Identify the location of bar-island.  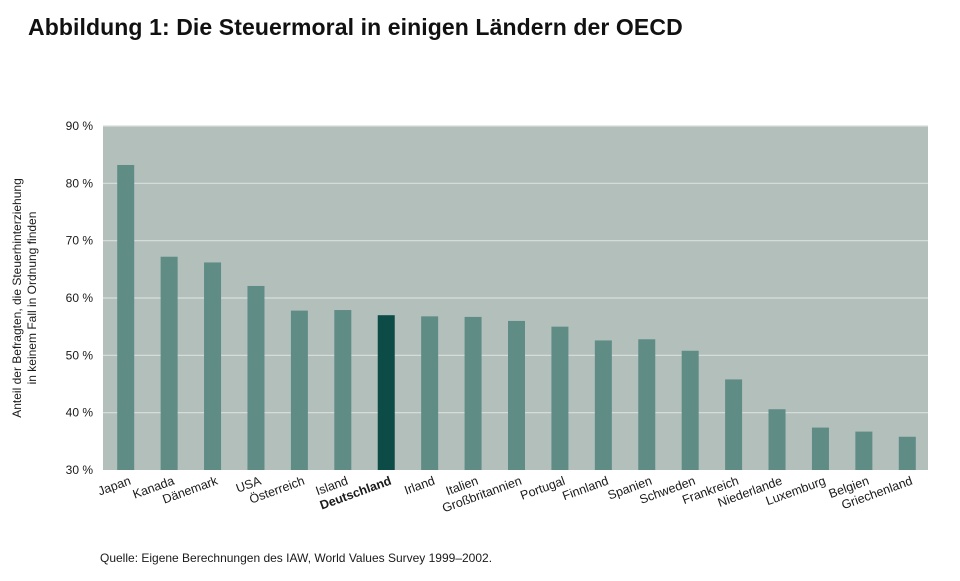
(343, 390).